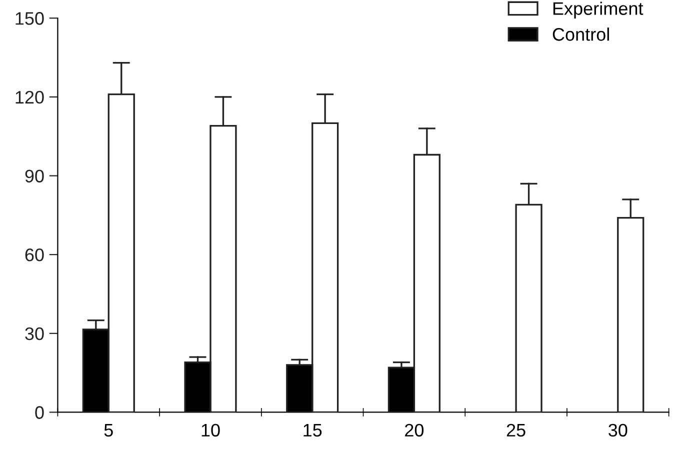 Image resolution: width=679 pixels, height=453 pixels. I want to click on x-tick-label: 30, so click(618, 430).